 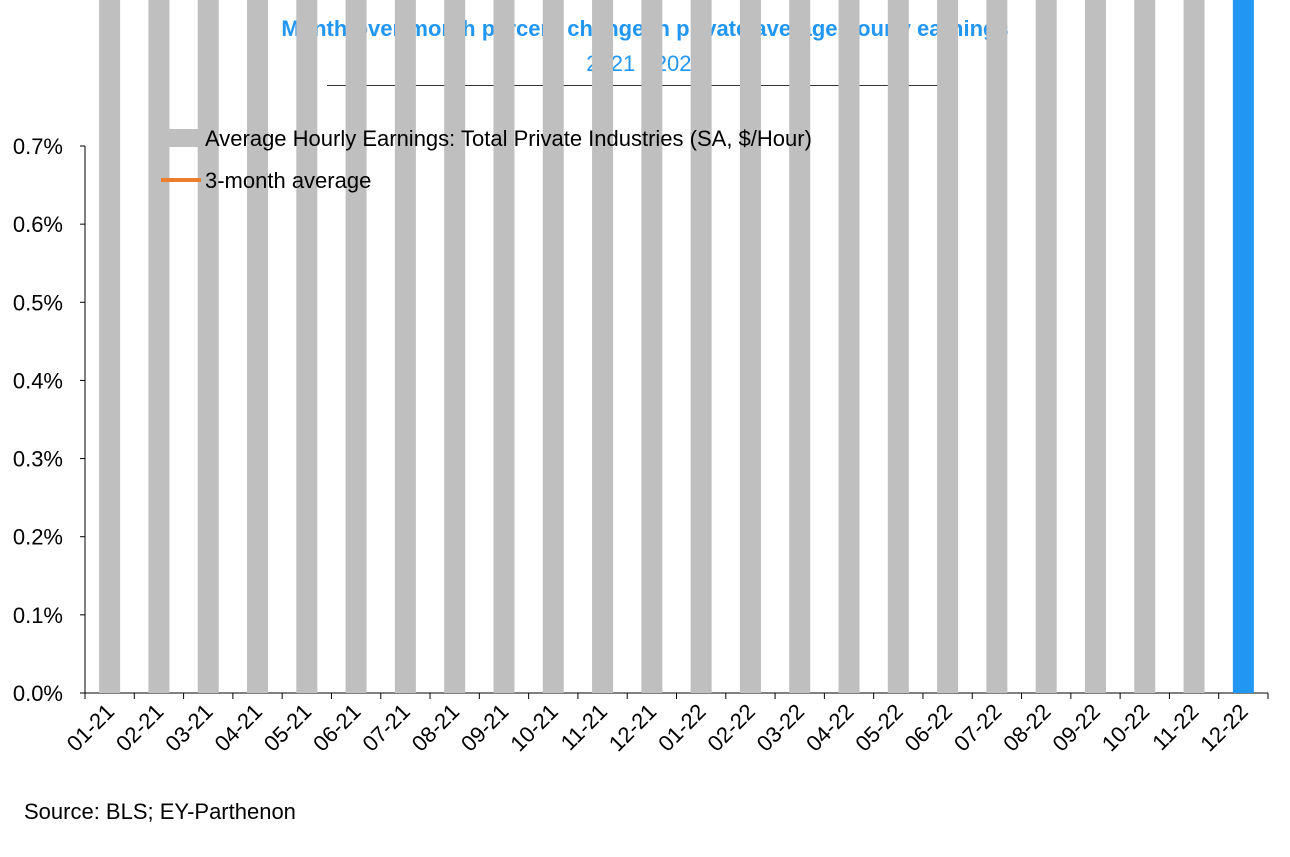 I want to click on title-divider, so click(x=640, y=85).